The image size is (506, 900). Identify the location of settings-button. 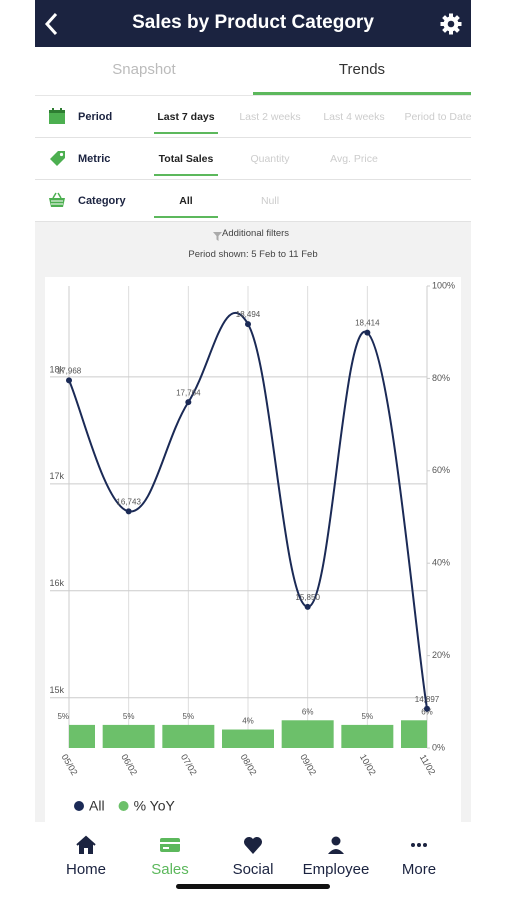
(451, 24).